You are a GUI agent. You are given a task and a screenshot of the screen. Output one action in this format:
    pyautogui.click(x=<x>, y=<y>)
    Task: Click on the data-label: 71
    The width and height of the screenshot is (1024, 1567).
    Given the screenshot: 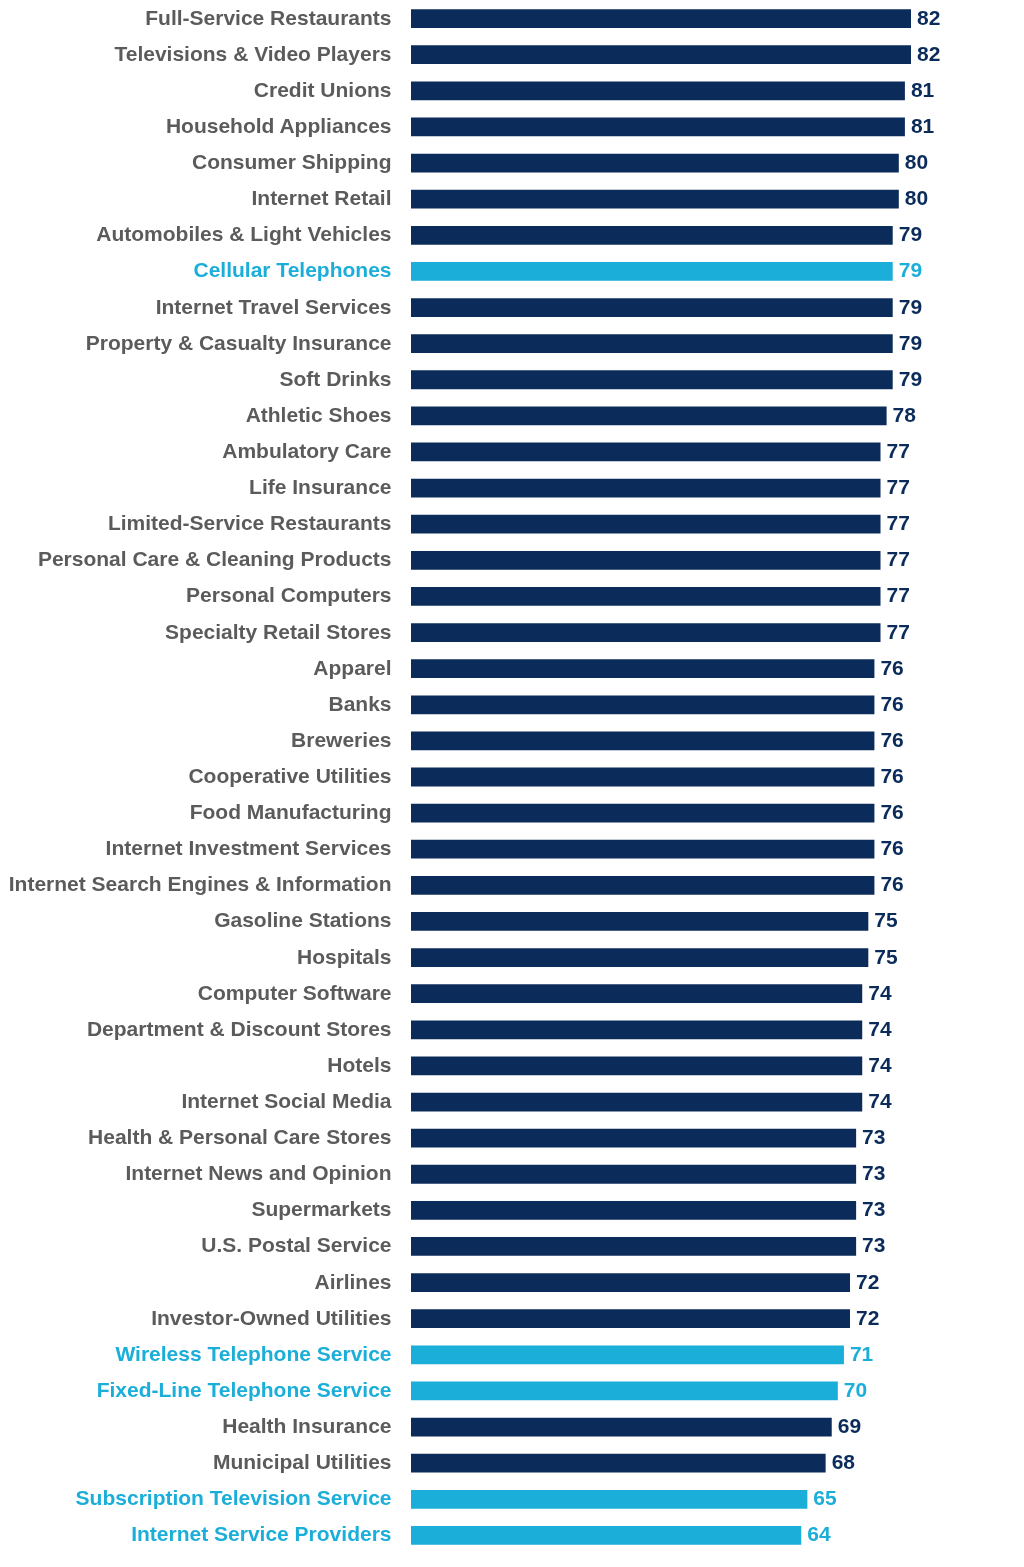 What is the action you would take?
    pyautogui.click(x=861, y=1353)
    